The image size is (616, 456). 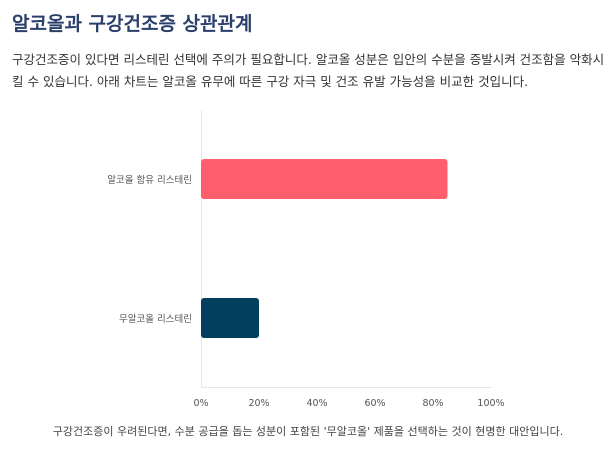 What do you see at coordinates (149, 180) in the screenshot?
I see `category-label: 알코올 함유 리스테린` at bounding box center [149, 180].